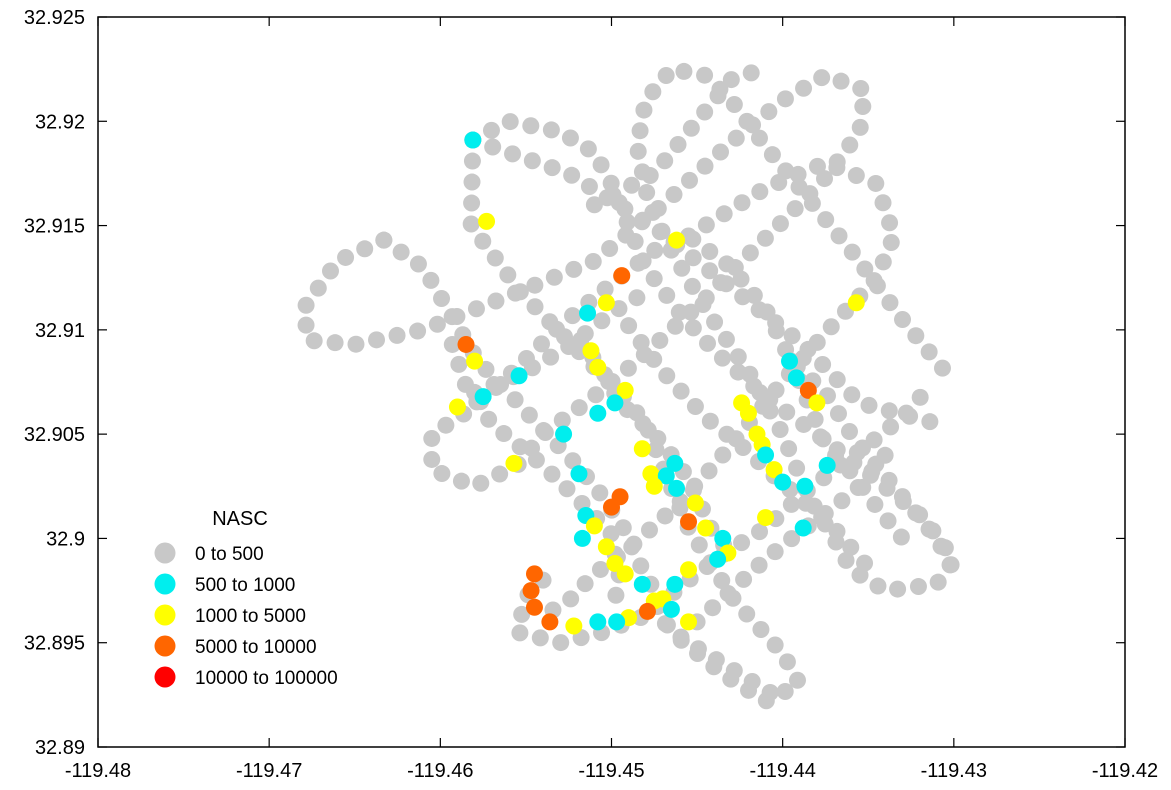 This screenshot has width=1171, height=790. What do you see at coordinates (54, 227) in the screenshot?
I see `y-tick-label: 32.915` at bounding box center [54, 227].